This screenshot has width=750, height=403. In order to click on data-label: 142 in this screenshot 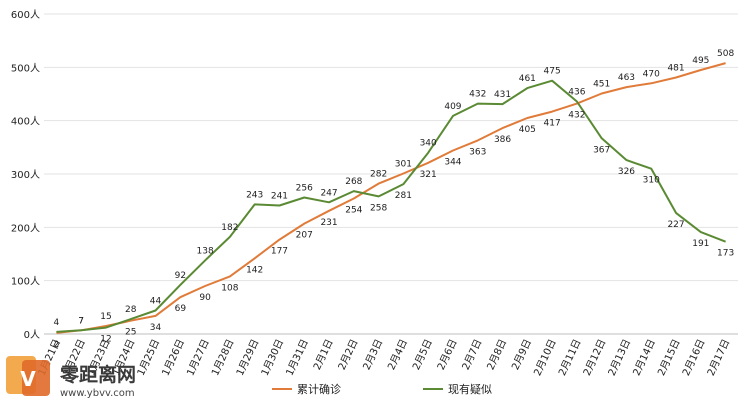, I will do `click(254, 270)`.